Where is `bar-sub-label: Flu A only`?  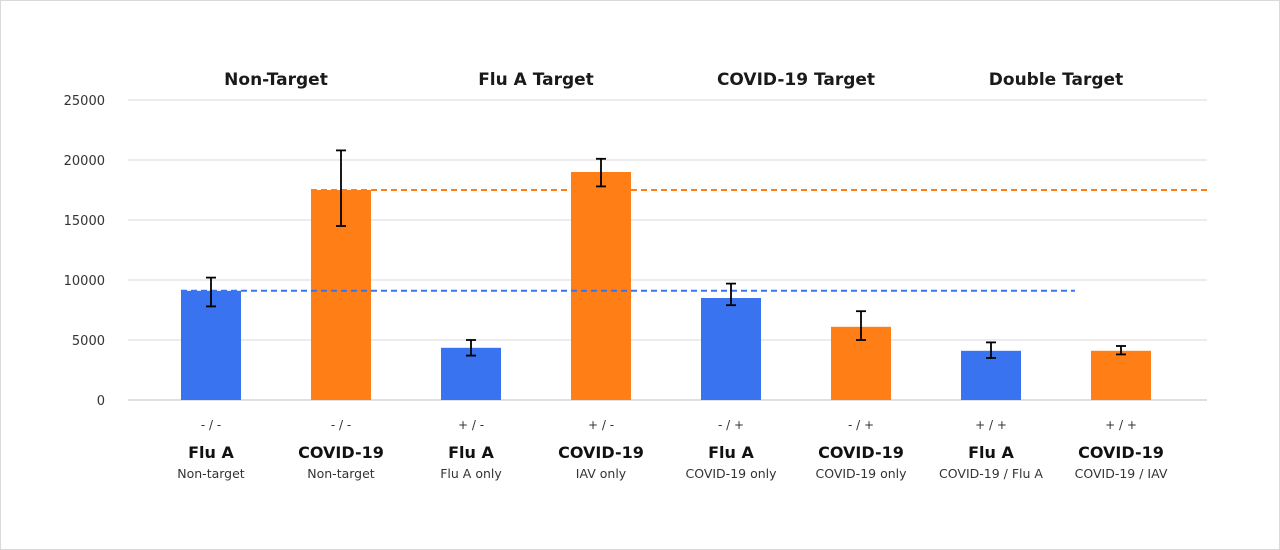 bar-sub-label: Flu A only is located at coordinates (471, 473).